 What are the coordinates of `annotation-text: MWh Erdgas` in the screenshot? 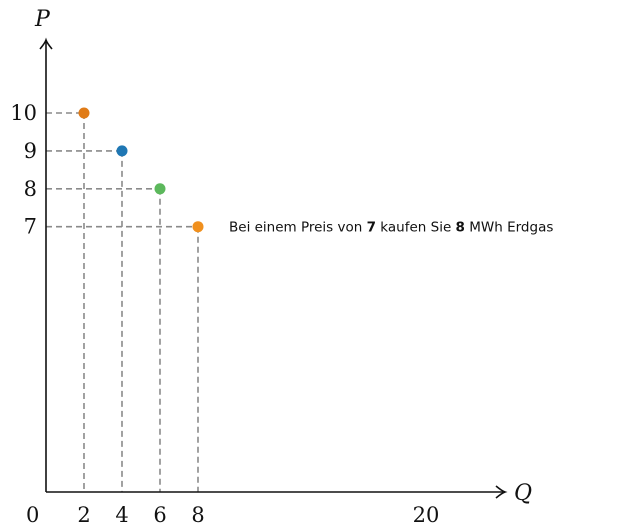 It's located at (509, 228).